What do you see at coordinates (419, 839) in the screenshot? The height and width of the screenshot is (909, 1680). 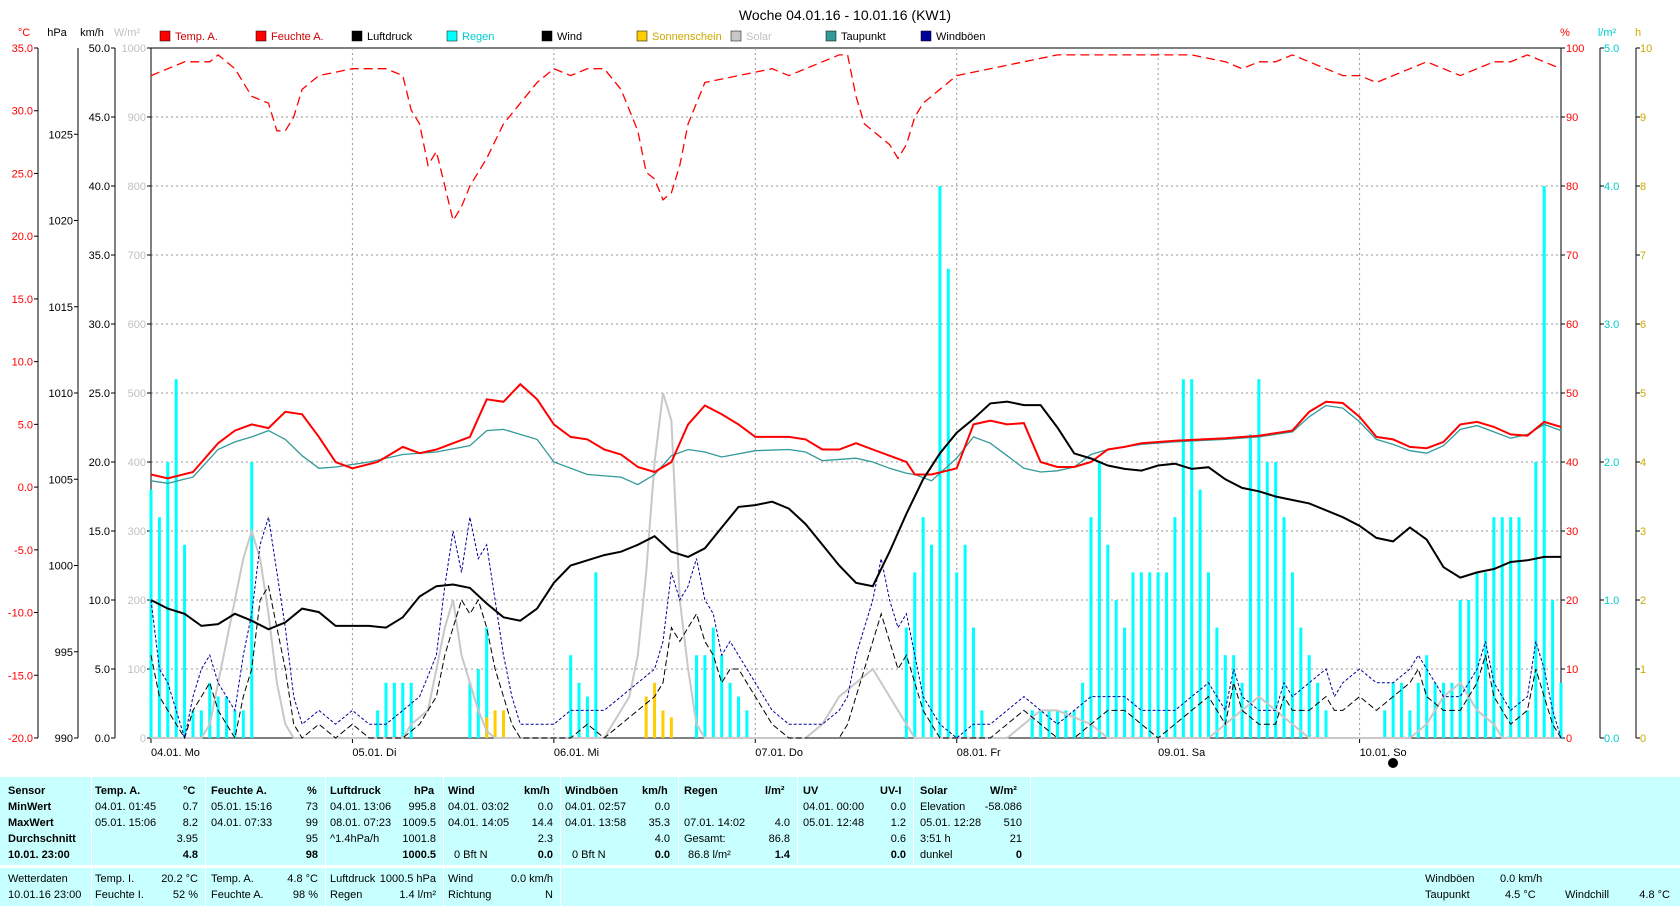 I see `stats-pressure-avg-value: 1001.8` at bounding box center [419, 839].